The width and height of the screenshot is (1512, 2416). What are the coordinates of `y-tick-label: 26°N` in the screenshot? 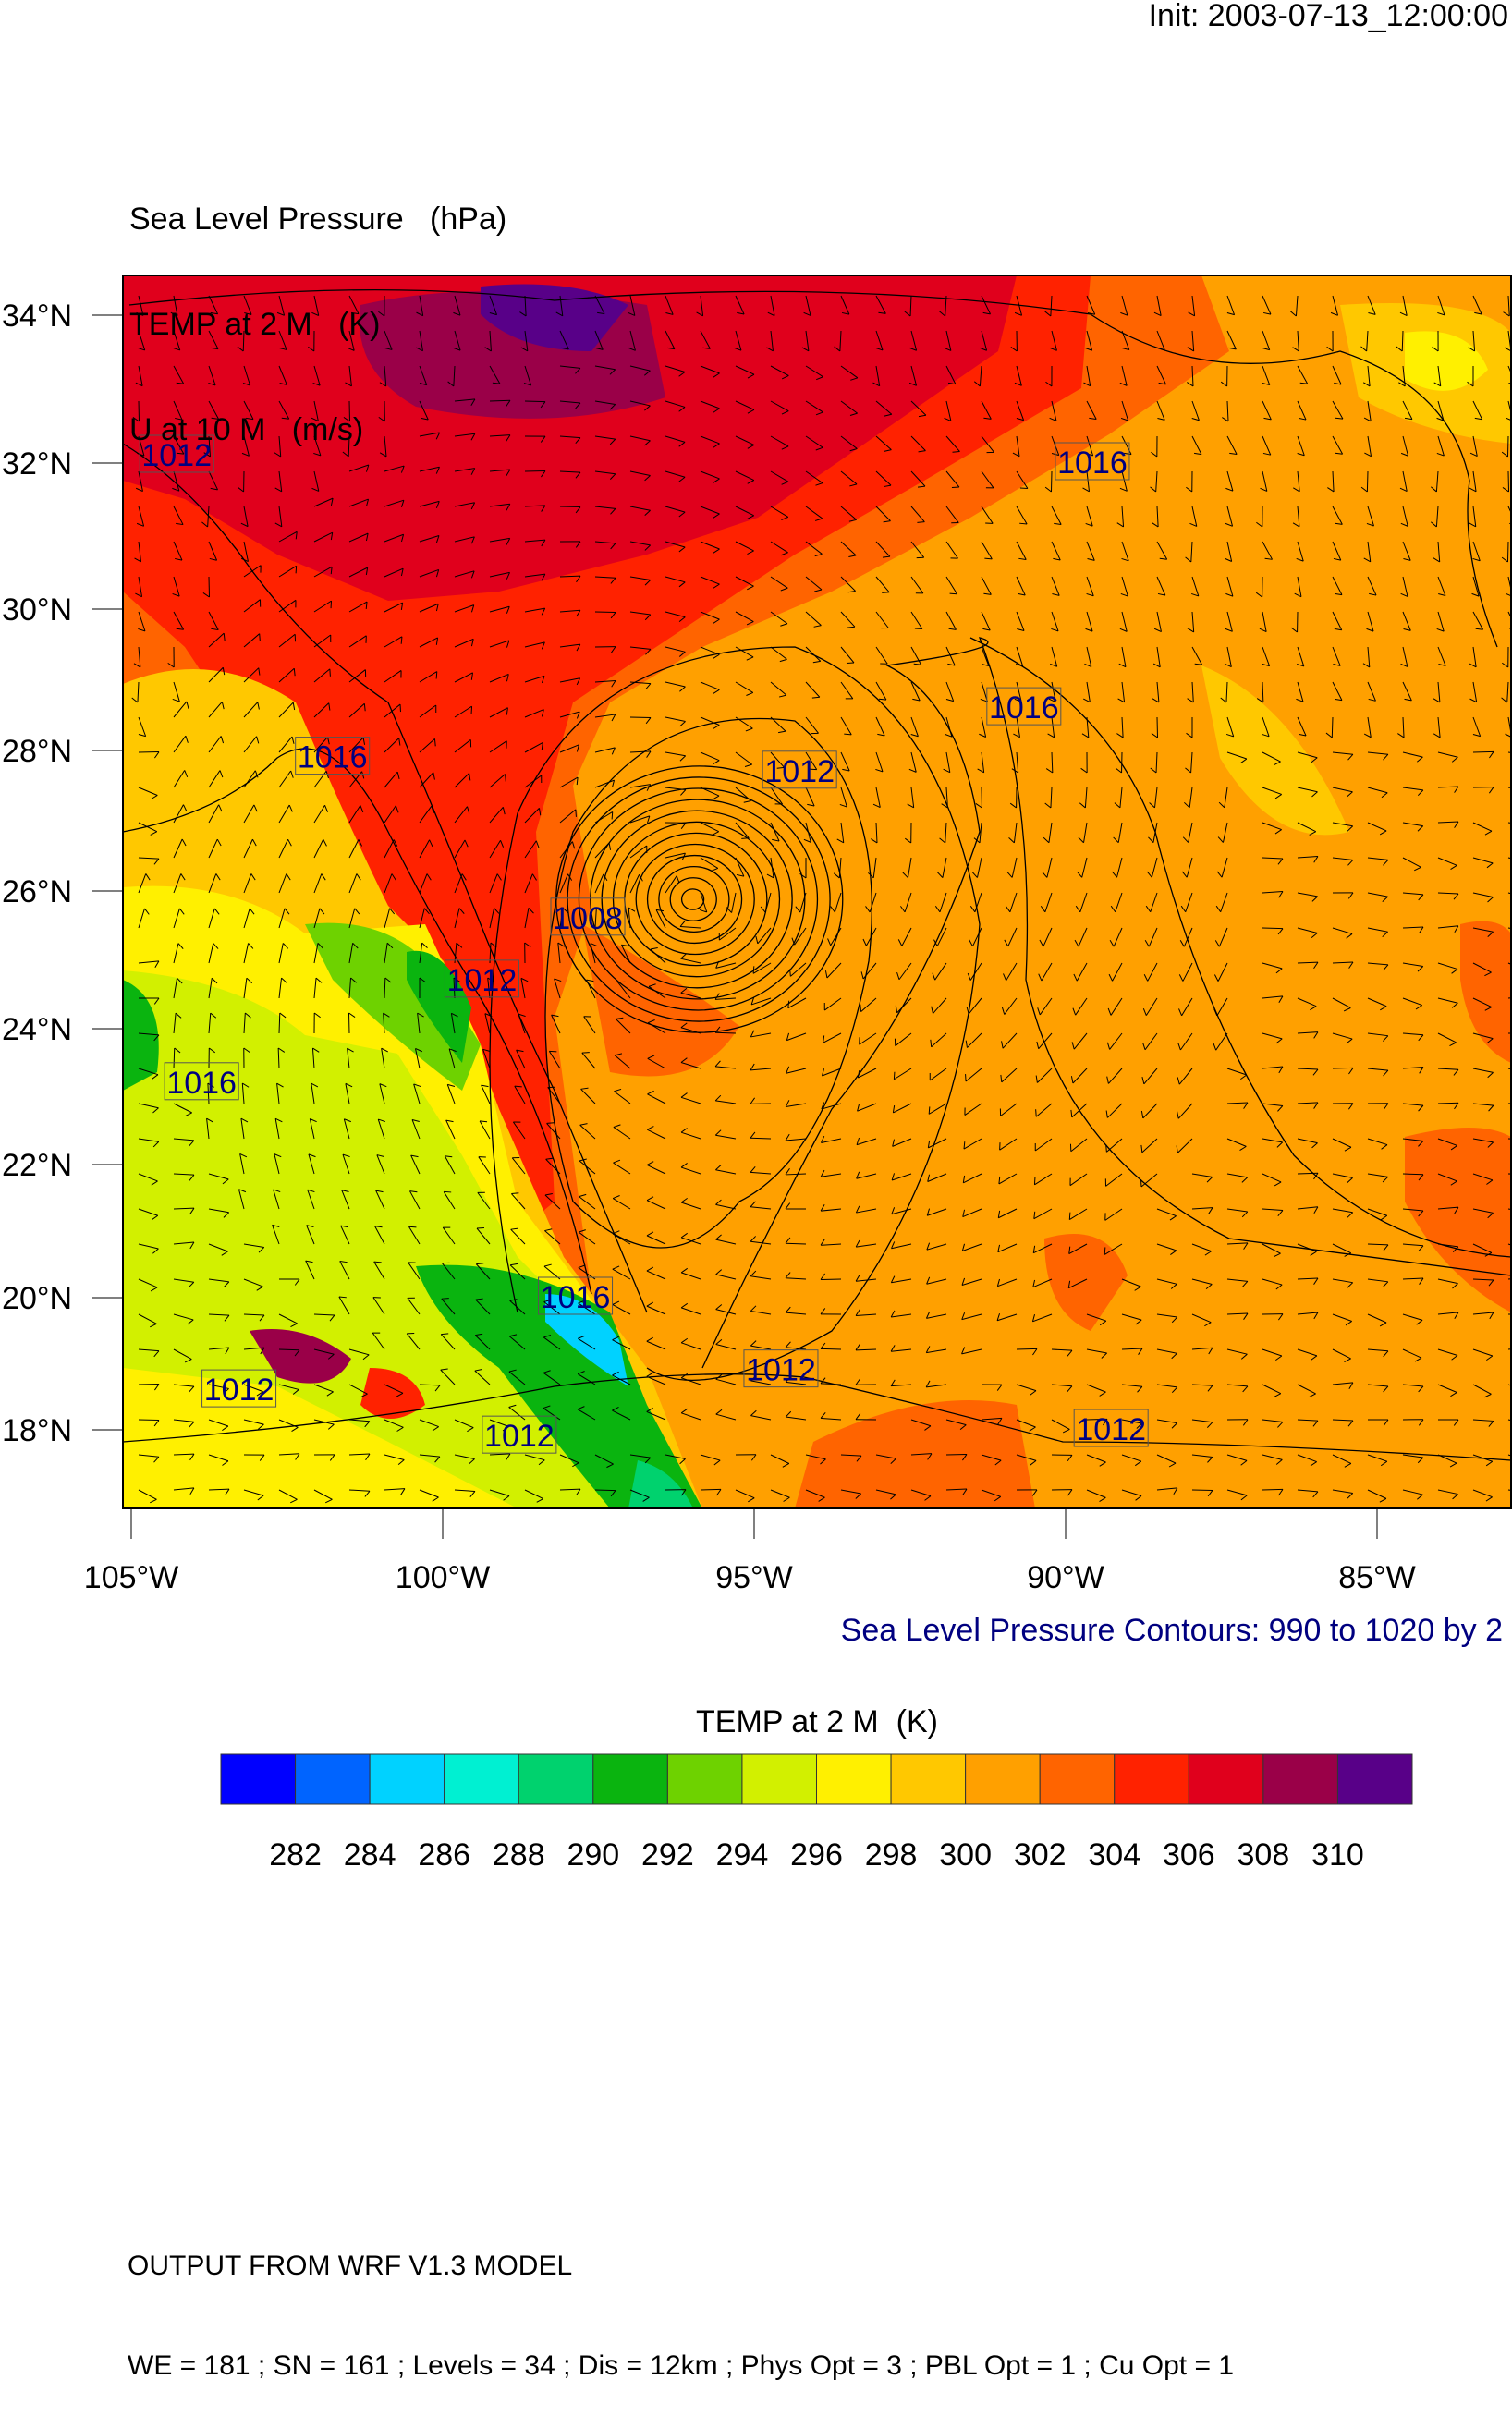 It's located at (37, 891).